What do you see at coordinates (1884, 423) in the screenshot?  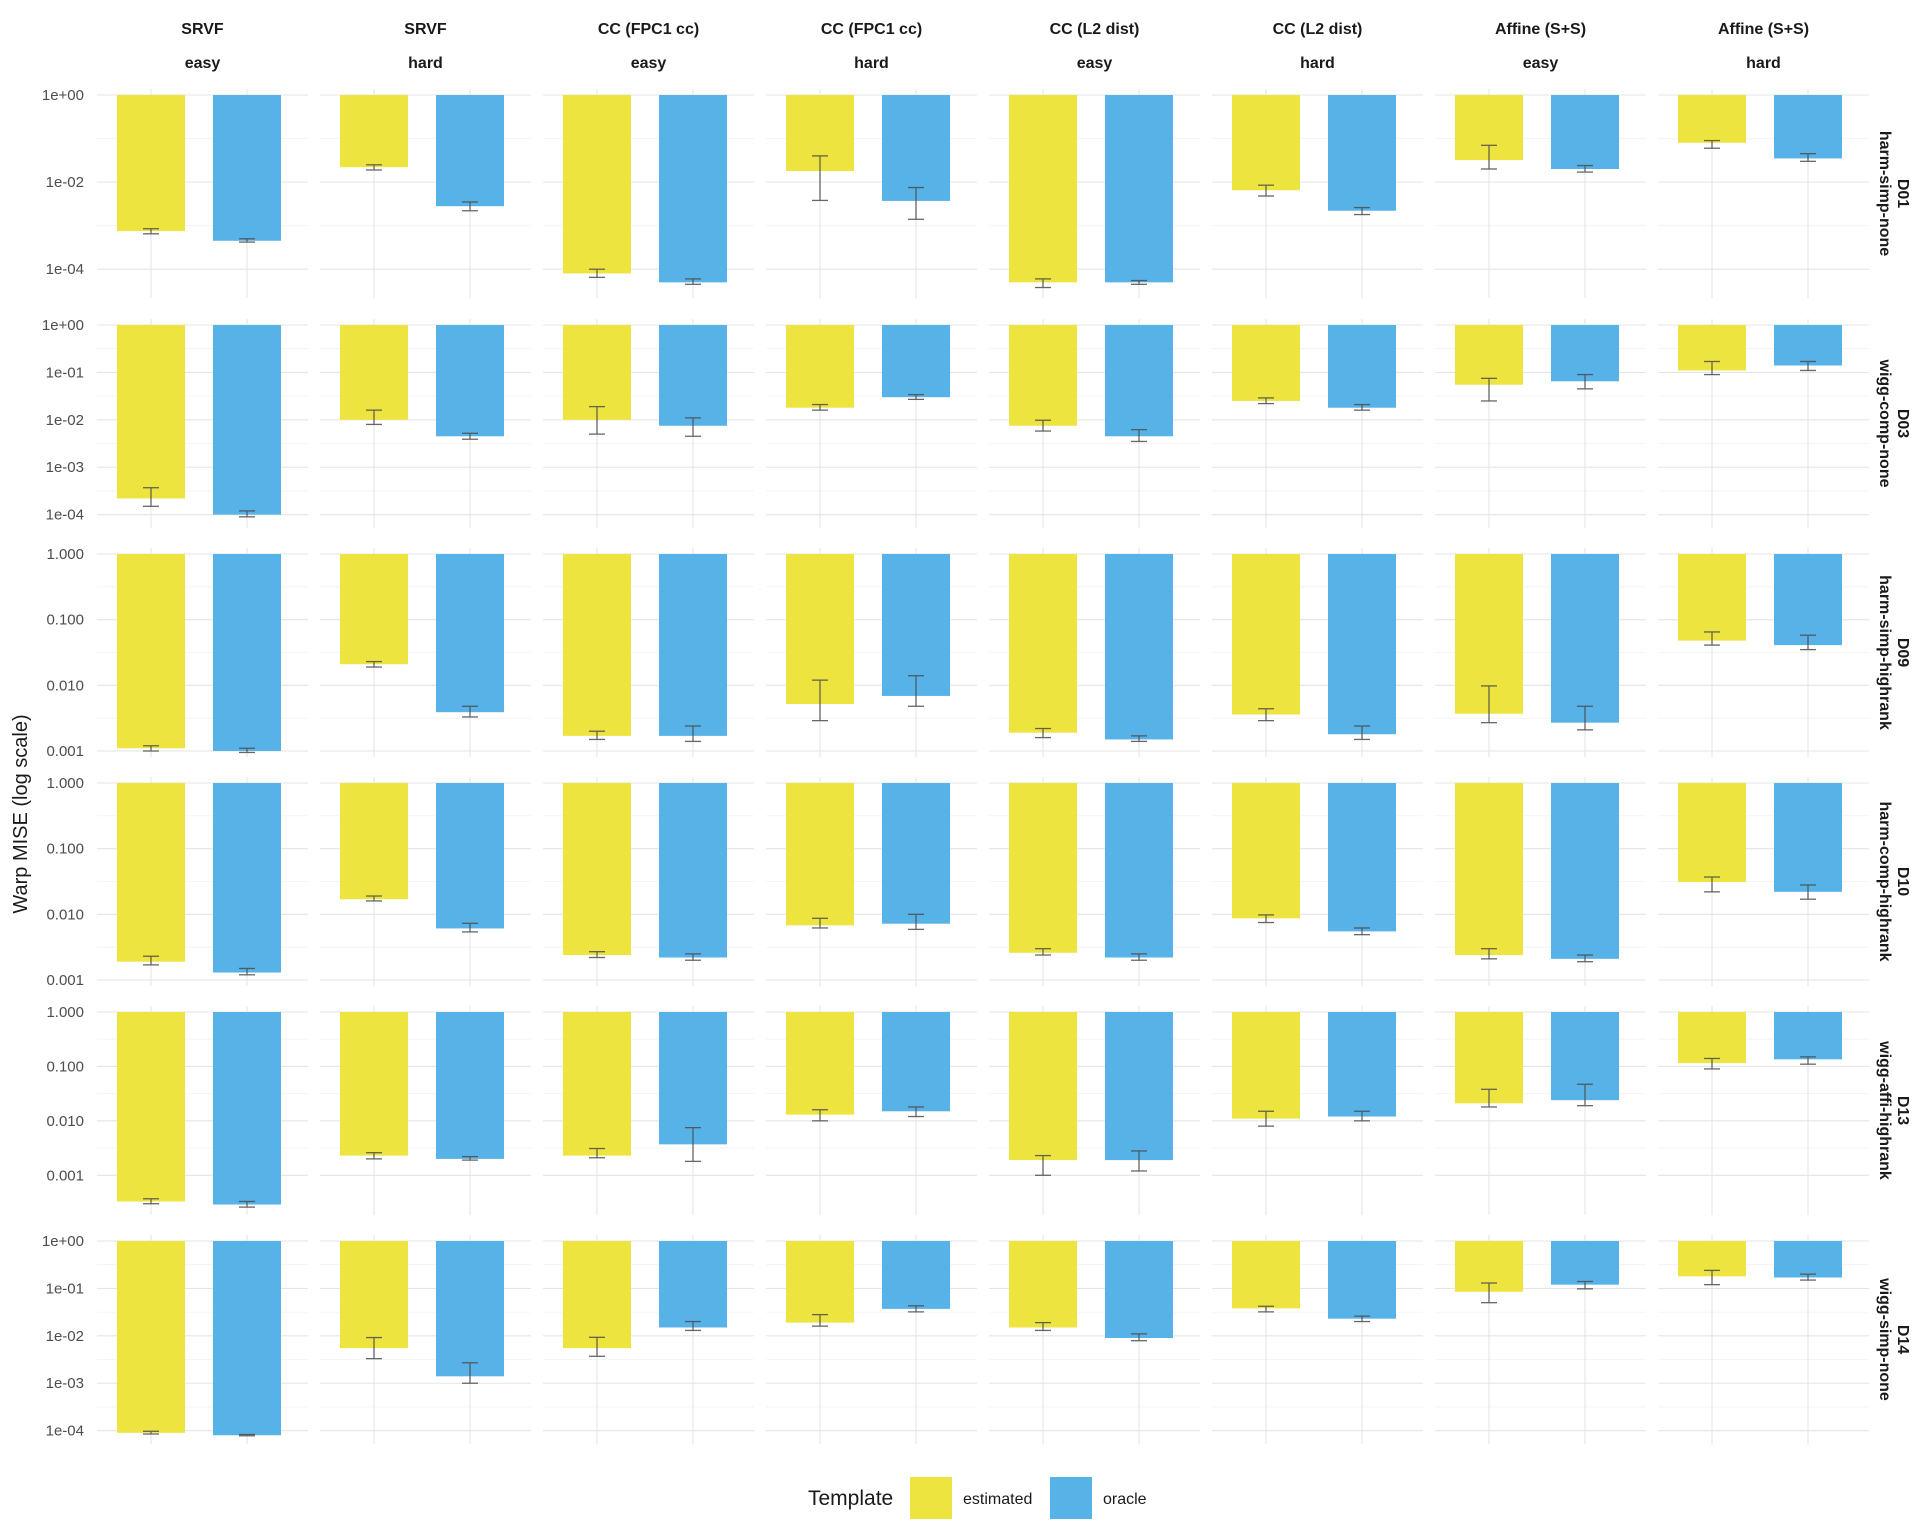 I see `row-strip-label: wigg-comp-none` at bounding box center [1884, 423].